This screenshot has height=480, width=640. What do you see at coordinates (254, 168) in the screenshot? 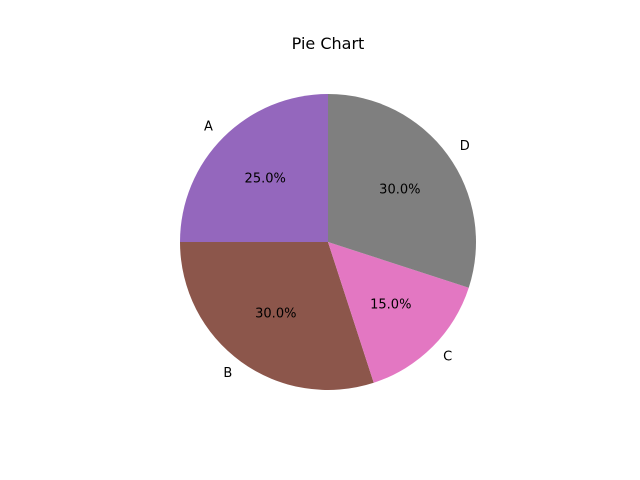
I see `pie-slice-a` at bounding box center [254, 168].